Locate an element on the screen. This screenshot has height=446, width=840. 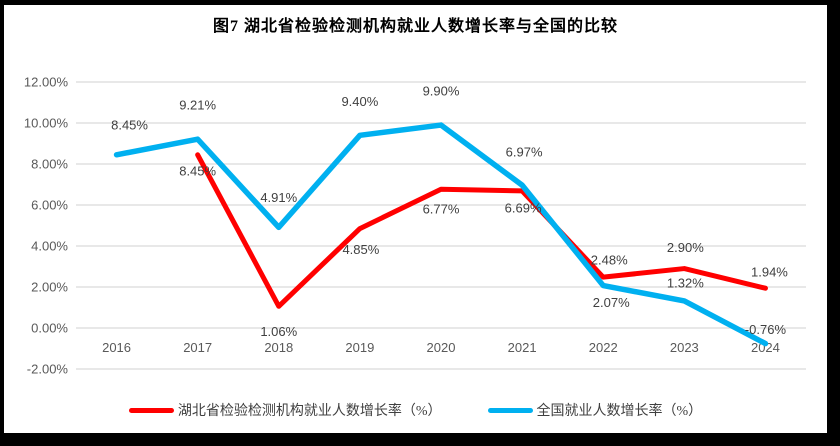
x-axis-tick-label: 2017 is located at coordinates (197, 347).